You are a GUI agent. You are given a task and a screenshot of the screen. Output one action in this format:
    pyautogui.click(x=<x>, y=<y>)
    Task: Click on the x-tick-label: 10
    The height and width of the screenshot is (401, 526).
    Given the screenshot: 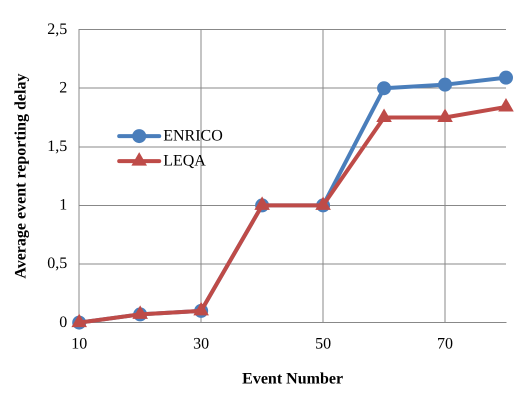 What is the action you would take?
    pyautogui.click(x=79, y=343)
    